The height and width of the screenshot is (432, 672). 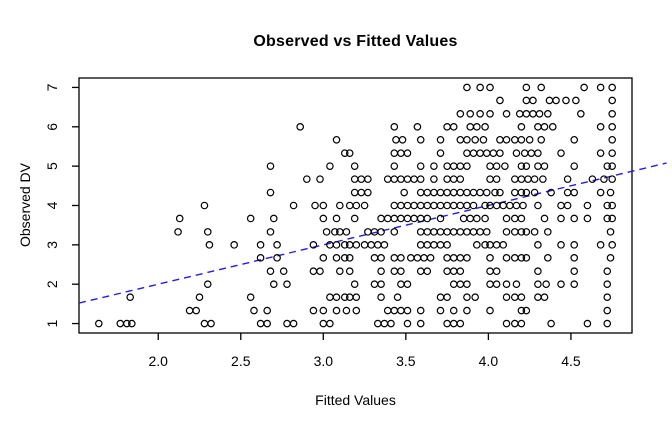 I want to click on x-axis: 2.0 2.5 3.0 3.5 4.0 4.5, so click(x=365, y=351).